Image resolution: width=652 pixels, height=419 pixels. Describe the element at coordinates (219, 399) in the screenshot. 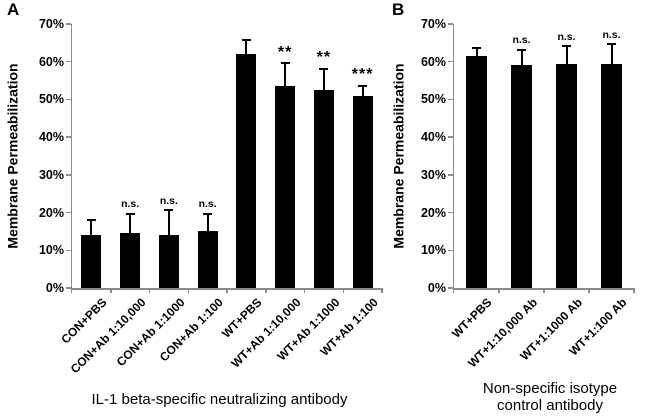

I see `panel-a-x-axis-title: IL-1 beta-specific neutralizing antibody` at that location.